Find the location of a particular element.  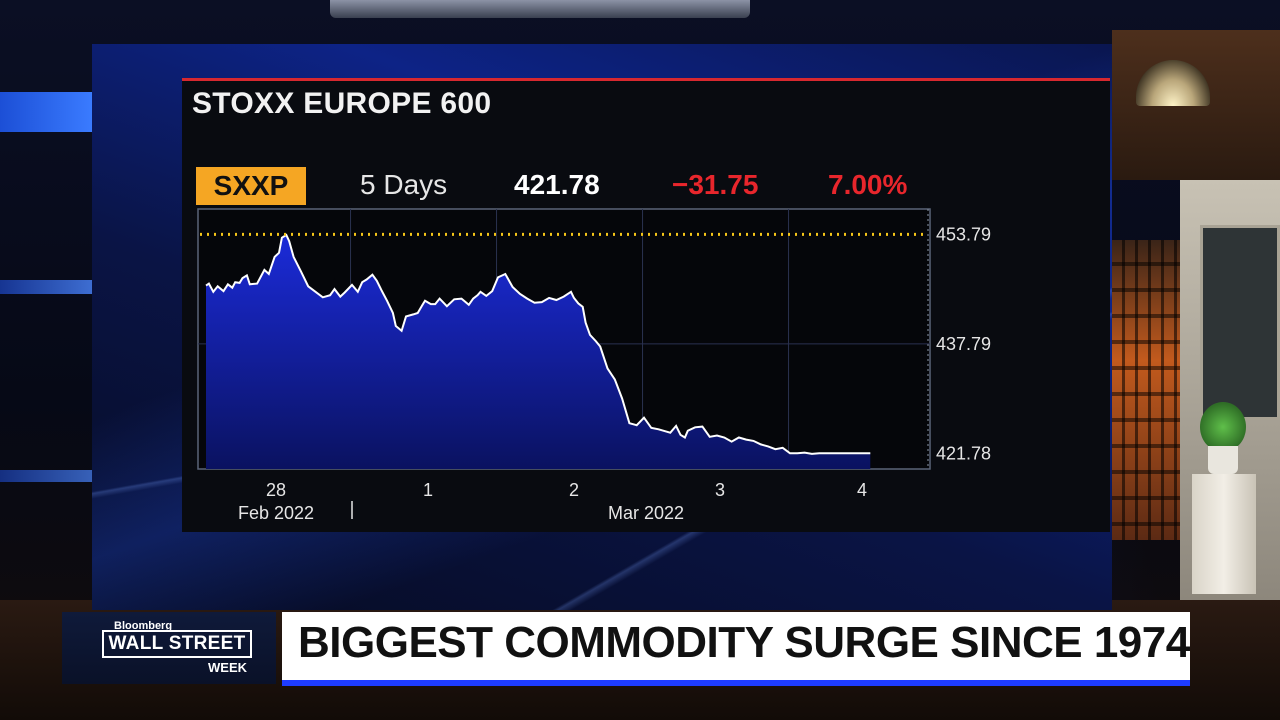

logo-brand: Bloomberg is located at coordinates (143, 626).